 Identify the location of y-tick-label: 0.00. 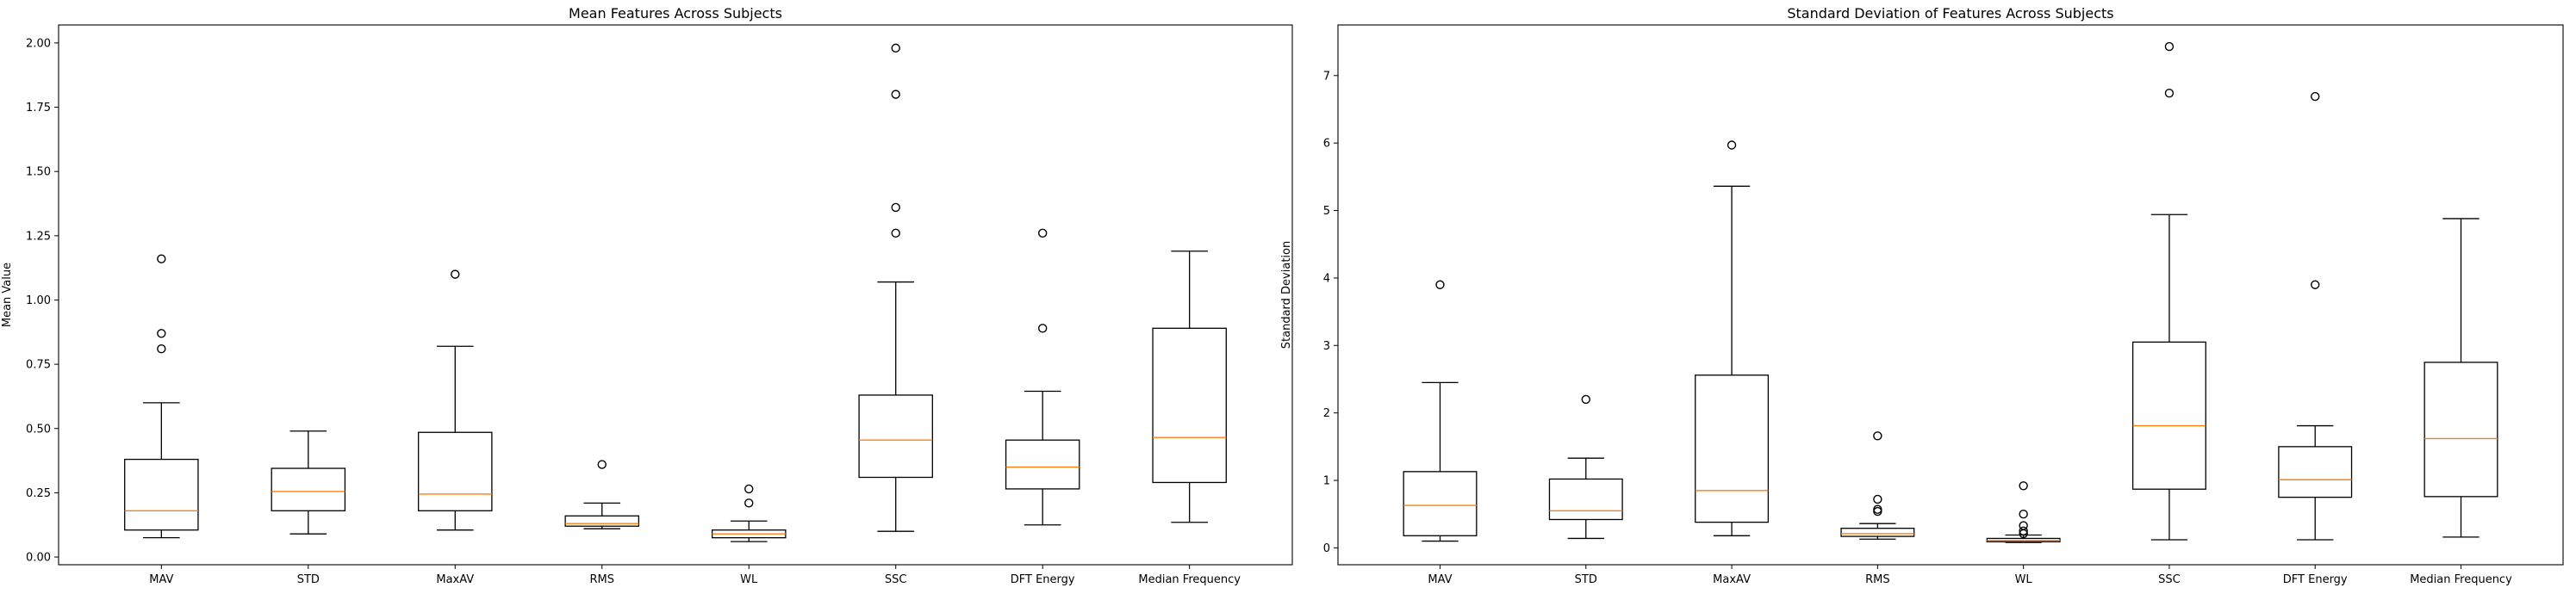
(39, 558).